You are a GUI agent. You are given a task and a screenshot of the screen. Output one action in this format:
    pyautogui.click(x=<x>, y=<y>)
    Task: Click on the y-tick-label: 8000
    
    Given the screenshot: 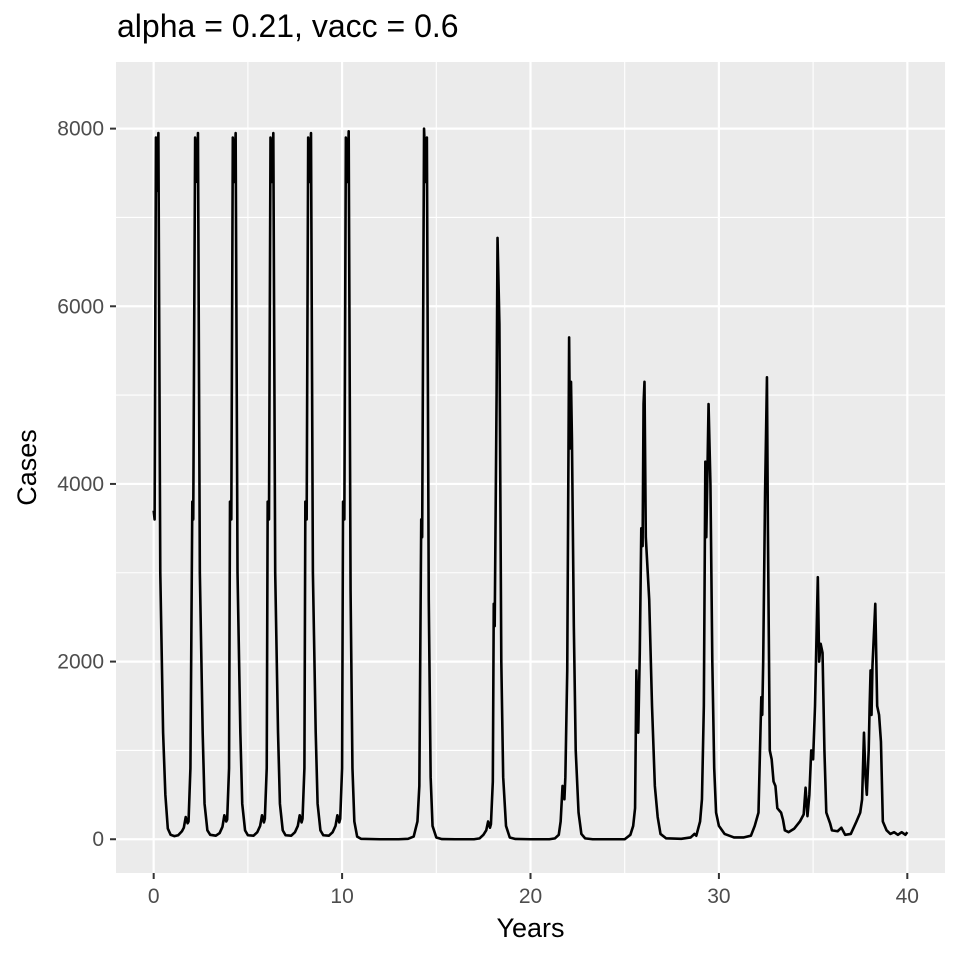 What is the action you would take?
    pyautogui.click(x=80, y=129)
    